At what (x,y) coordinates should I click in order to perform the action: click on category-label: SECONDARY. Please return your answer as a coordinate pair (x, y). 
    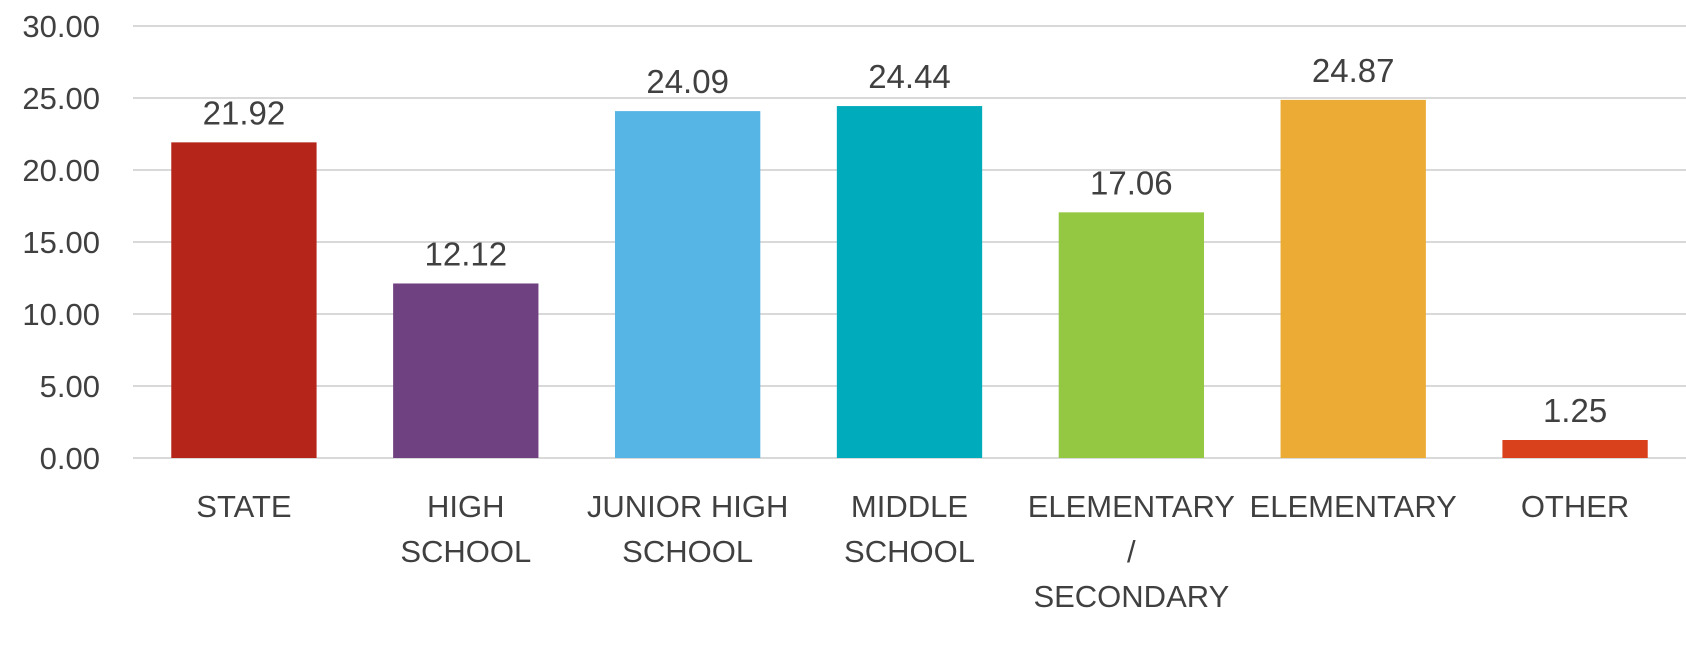
    Looking at the image, I should click on (1131, 596).